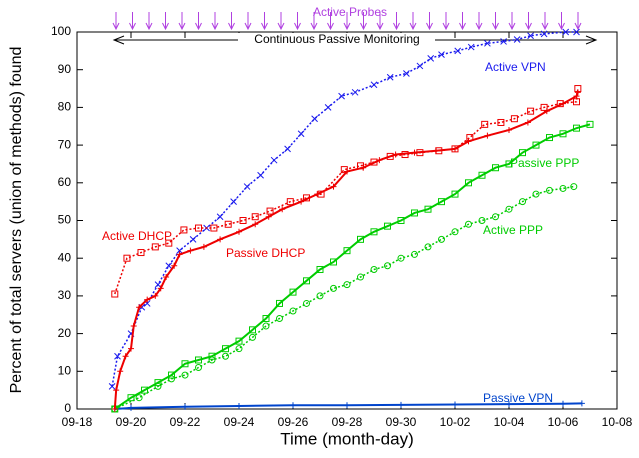 This screenshot has height=458, width=639. What do you see at coordinates (67, 408) in the screenshot?
I see `y-tick-label: 0` at bounding box center [67, 408].